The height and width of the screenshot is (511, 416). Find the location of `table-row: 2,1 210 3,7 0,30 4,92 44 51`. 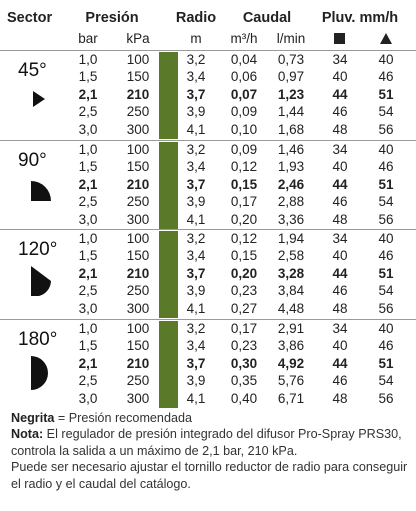

table-row: 2,1 210 3,7 0,30 4,92 44 51 is located at coordinates (208, 363).